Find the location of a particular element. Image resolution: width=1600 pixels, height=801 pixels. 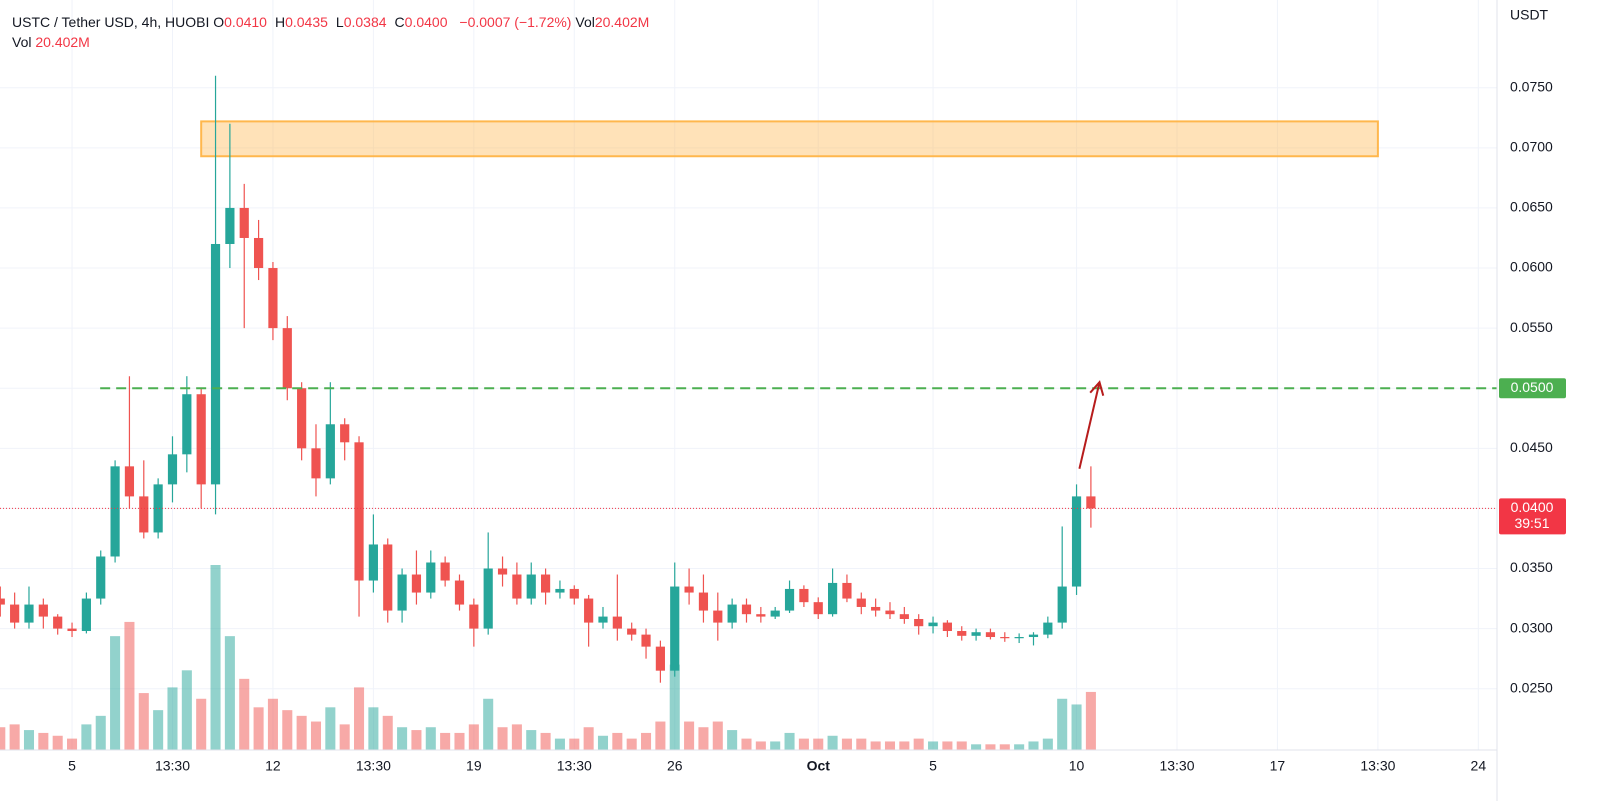

level-tag-label: 0.0500 is located at coordinates (1532, 387).